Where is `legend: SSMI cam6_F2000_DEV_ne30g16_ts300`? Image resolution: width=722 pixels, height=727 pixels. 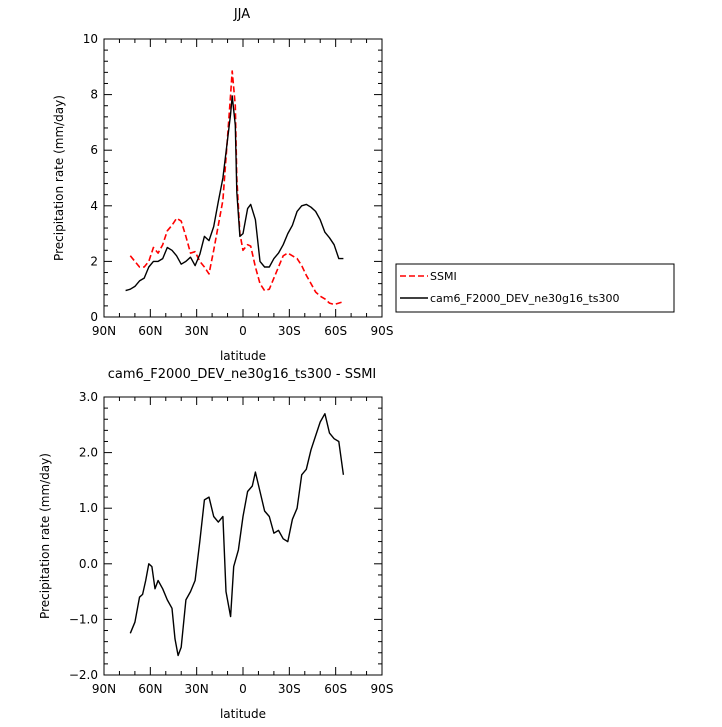
legend: SSMI cam6_F2000_DEV_ne30g16_ts300 is located at coordinates (535, 288).